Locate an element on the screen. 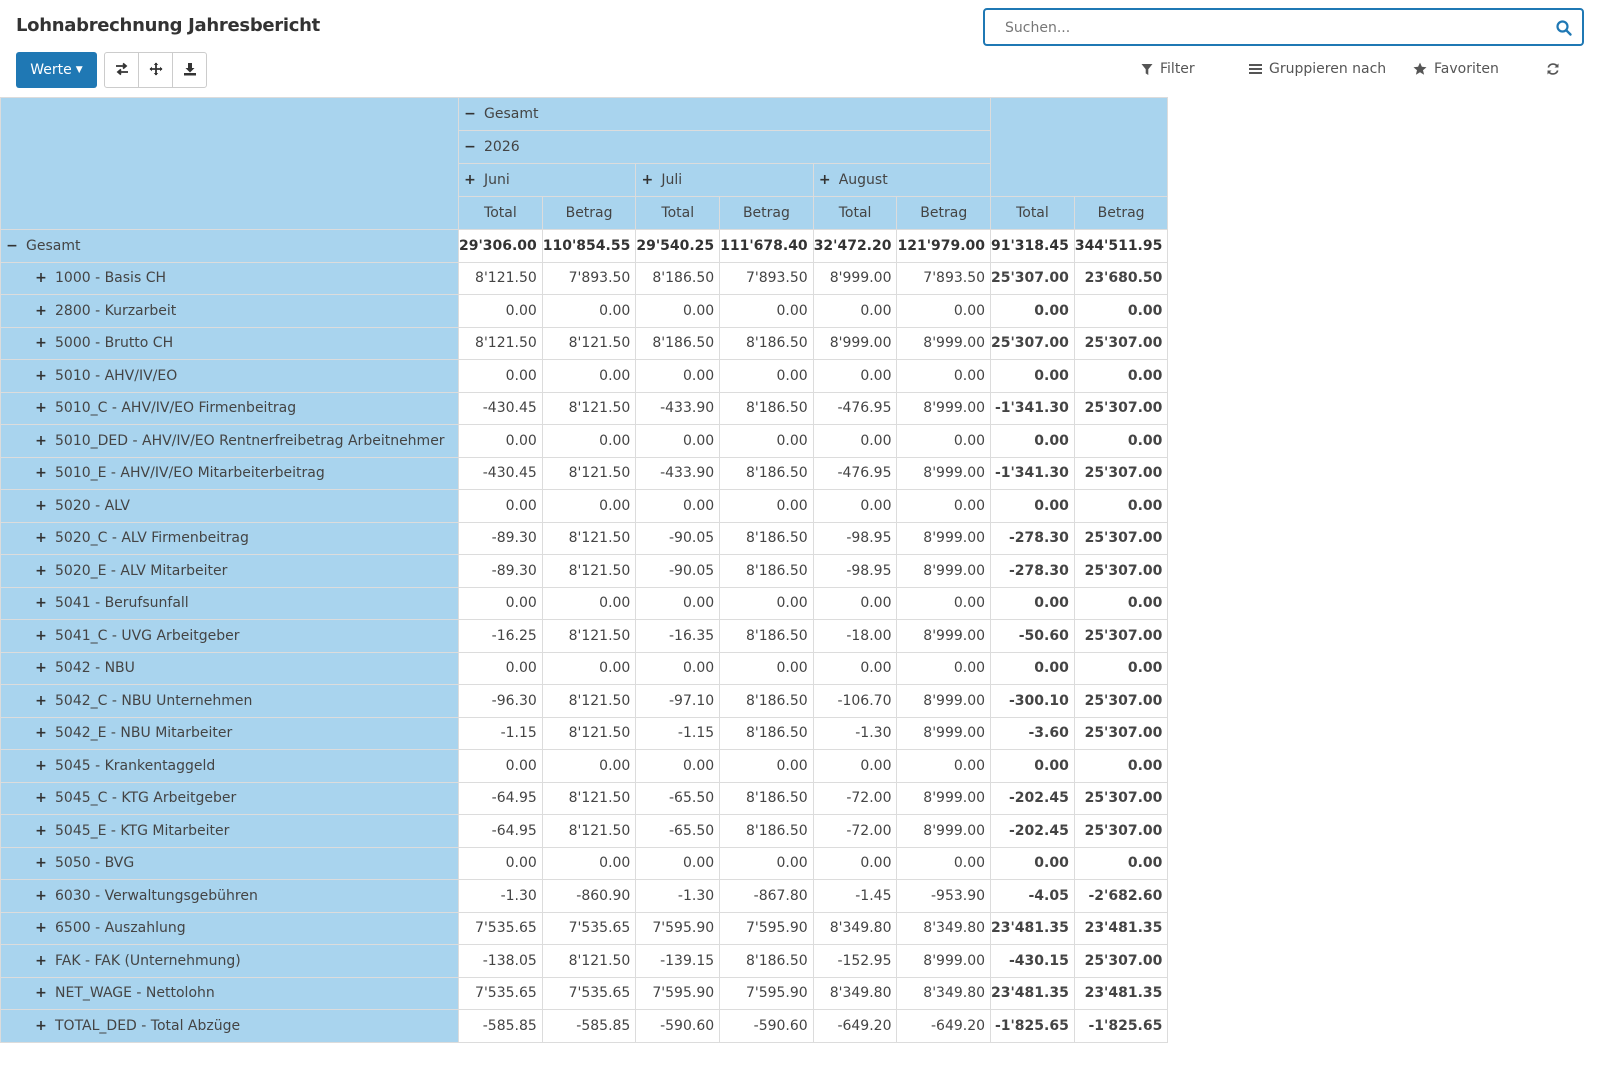 This screenshot has width=1600, height=1069. pivot-cell: -590.60 is located at coordinates (766, 1026).